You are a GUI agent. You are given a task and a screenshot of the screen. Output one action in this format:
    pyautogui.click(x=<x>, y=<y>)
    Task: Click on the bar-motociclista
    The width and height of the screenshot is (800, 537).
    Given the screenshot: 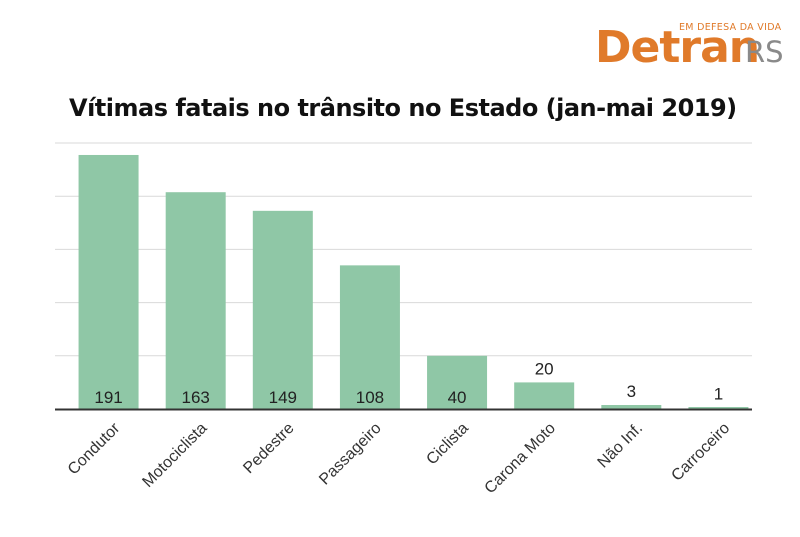 What is the action you would take?
    pyautogui.click(x=195, y=300)
    